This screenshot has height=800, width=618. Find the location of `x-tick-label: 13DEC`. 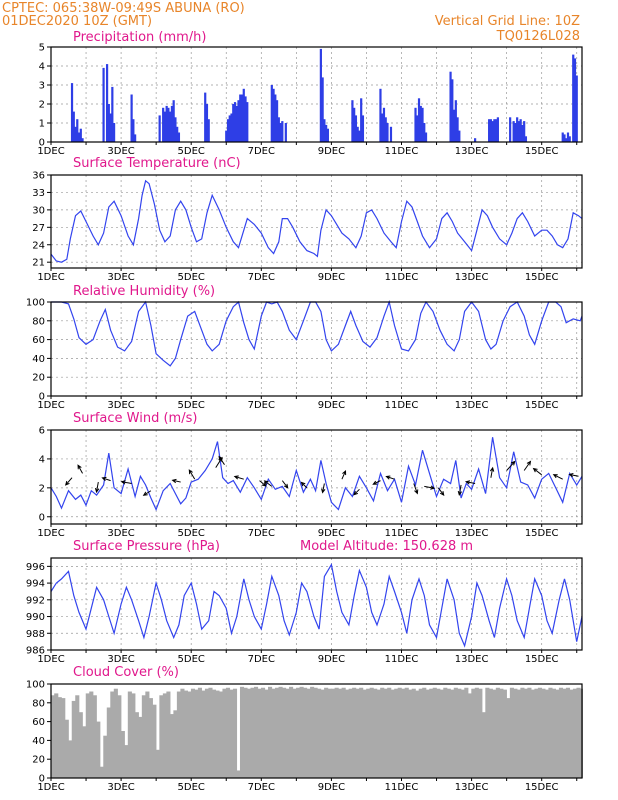

x-tick-label: 13DEC is located at coordinates (472, 787).